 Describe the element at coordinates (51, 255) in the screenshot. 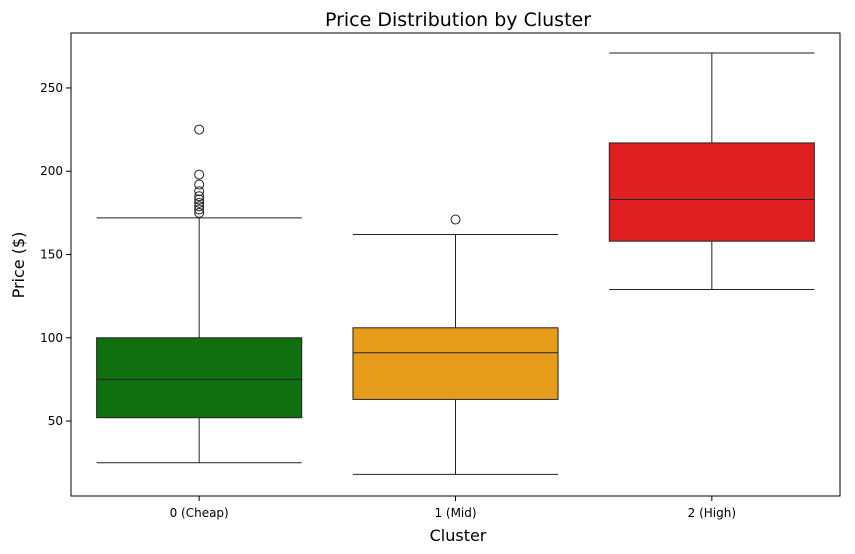

I see `y-tick-label: 150` at that location.